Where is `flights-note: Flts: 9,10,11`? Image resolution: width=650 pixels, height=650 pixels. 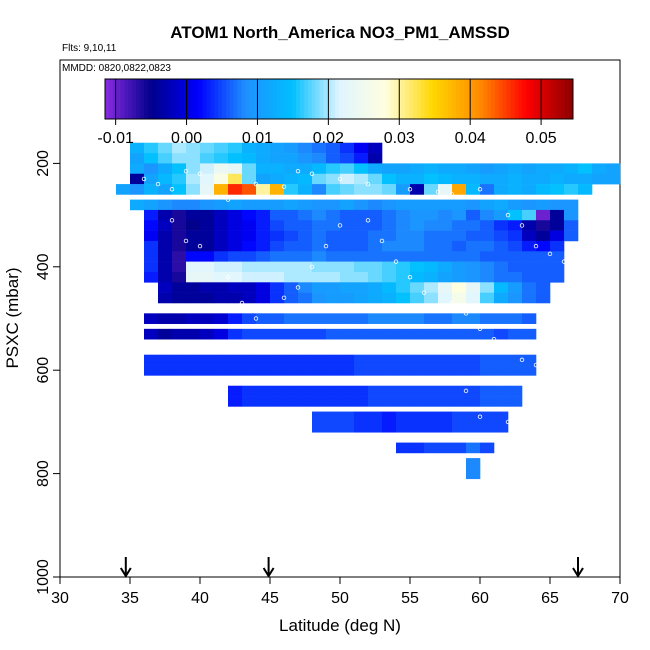
flights-note: Flts: 9,10,11 is located at coordinates (89, 48).